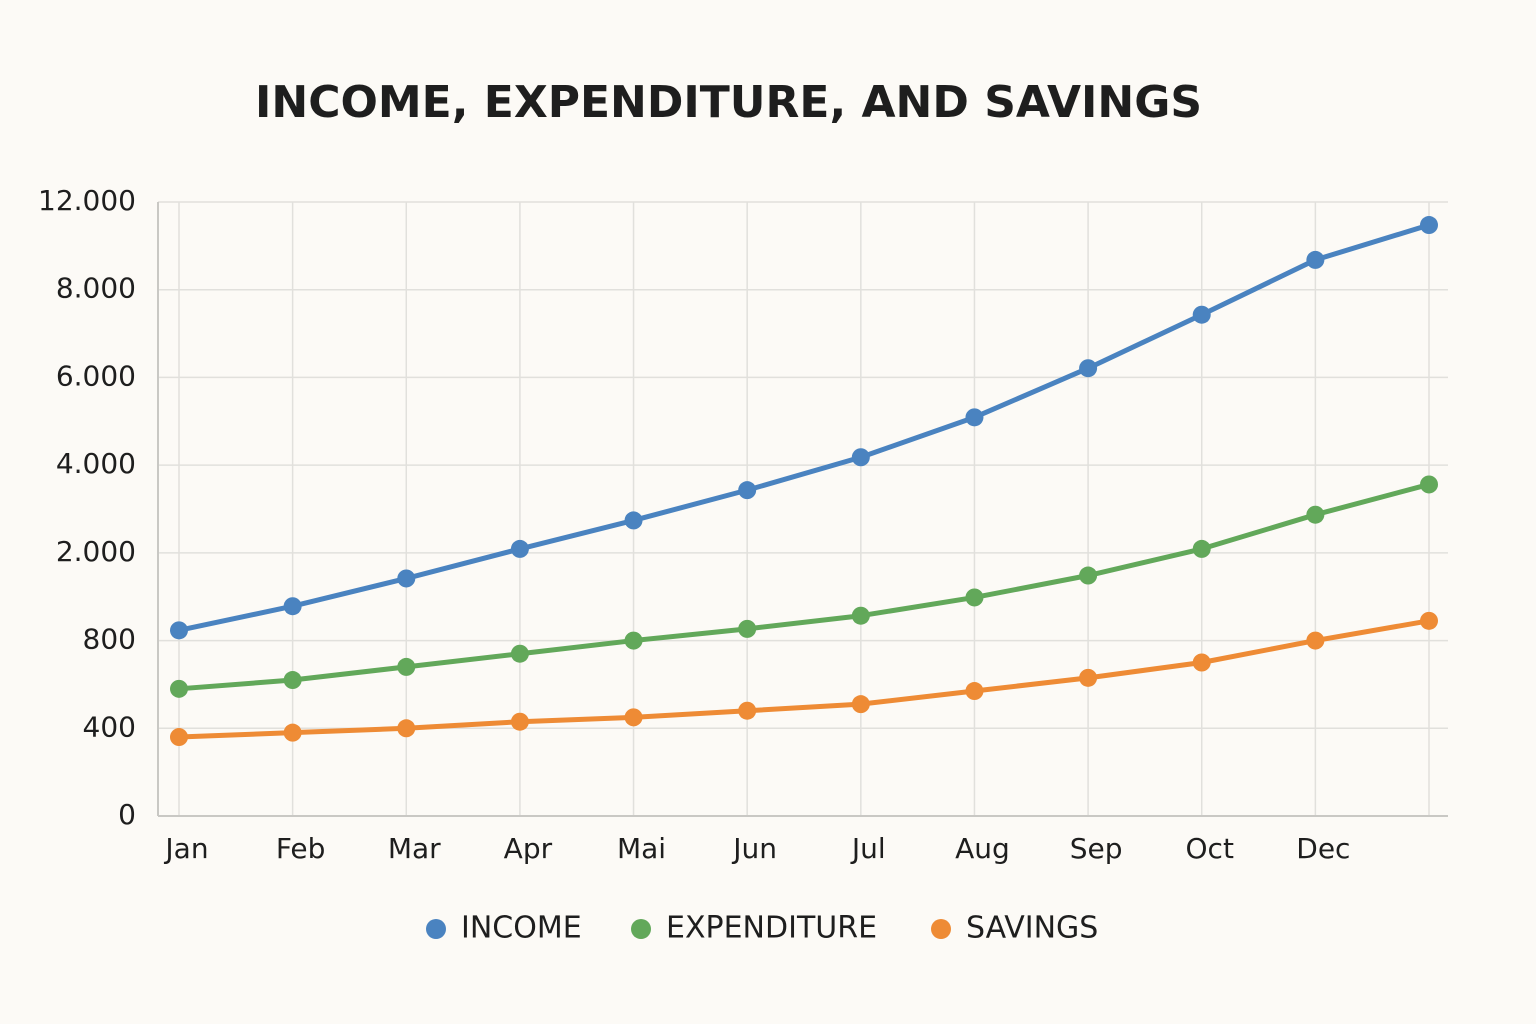 The height and width of the screenshot is (1024, 1536). What do you see at coordinates (528, 848) in the screenshot?
I see `x-tick-label: Apr` at bounding box center [528, 848].